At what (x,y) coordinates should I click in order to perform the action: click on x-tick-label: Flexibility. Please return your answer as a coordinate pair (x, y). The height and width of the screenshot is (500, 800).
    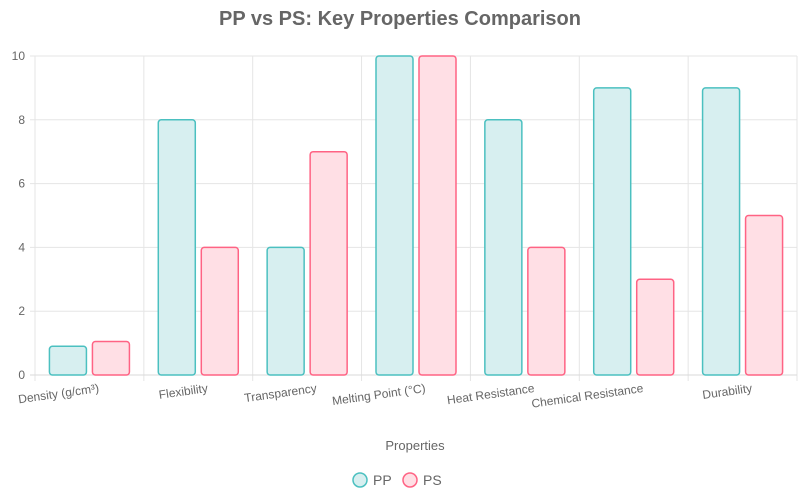
    Looking at the image, I should click on (183, 391).